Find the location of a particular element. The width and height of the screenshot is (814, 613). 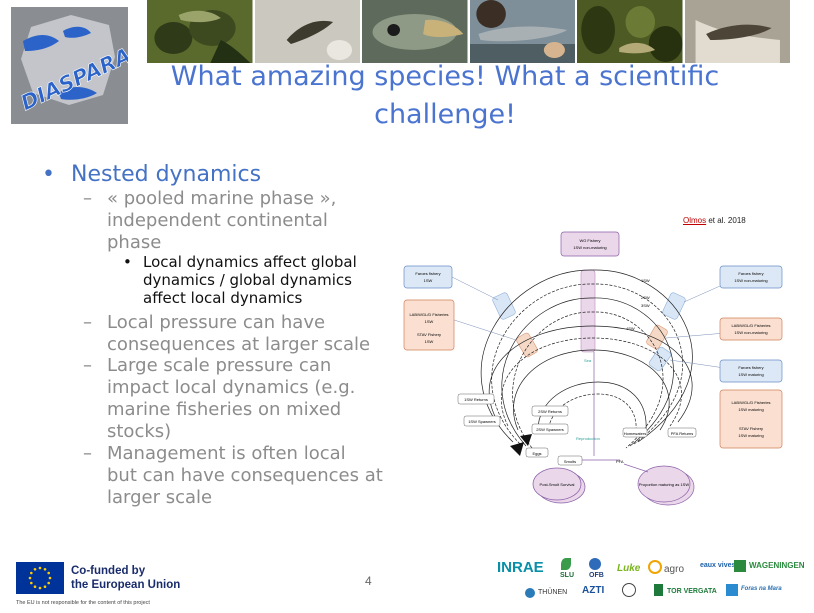

box-lab-right-sub: 1SW non-maturing is located at coordinates (750, 332).